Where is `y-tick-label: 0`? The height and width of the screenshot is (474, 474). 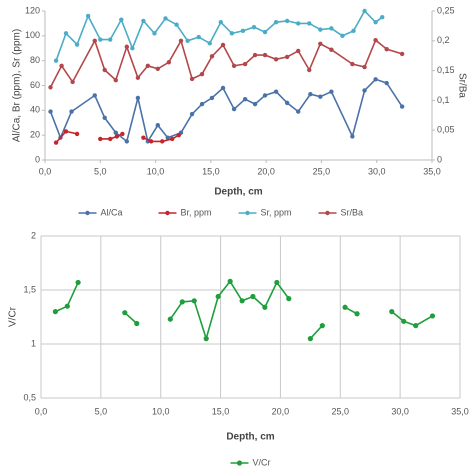
y-tick-label: 0 is located at coordinates (37, 159).